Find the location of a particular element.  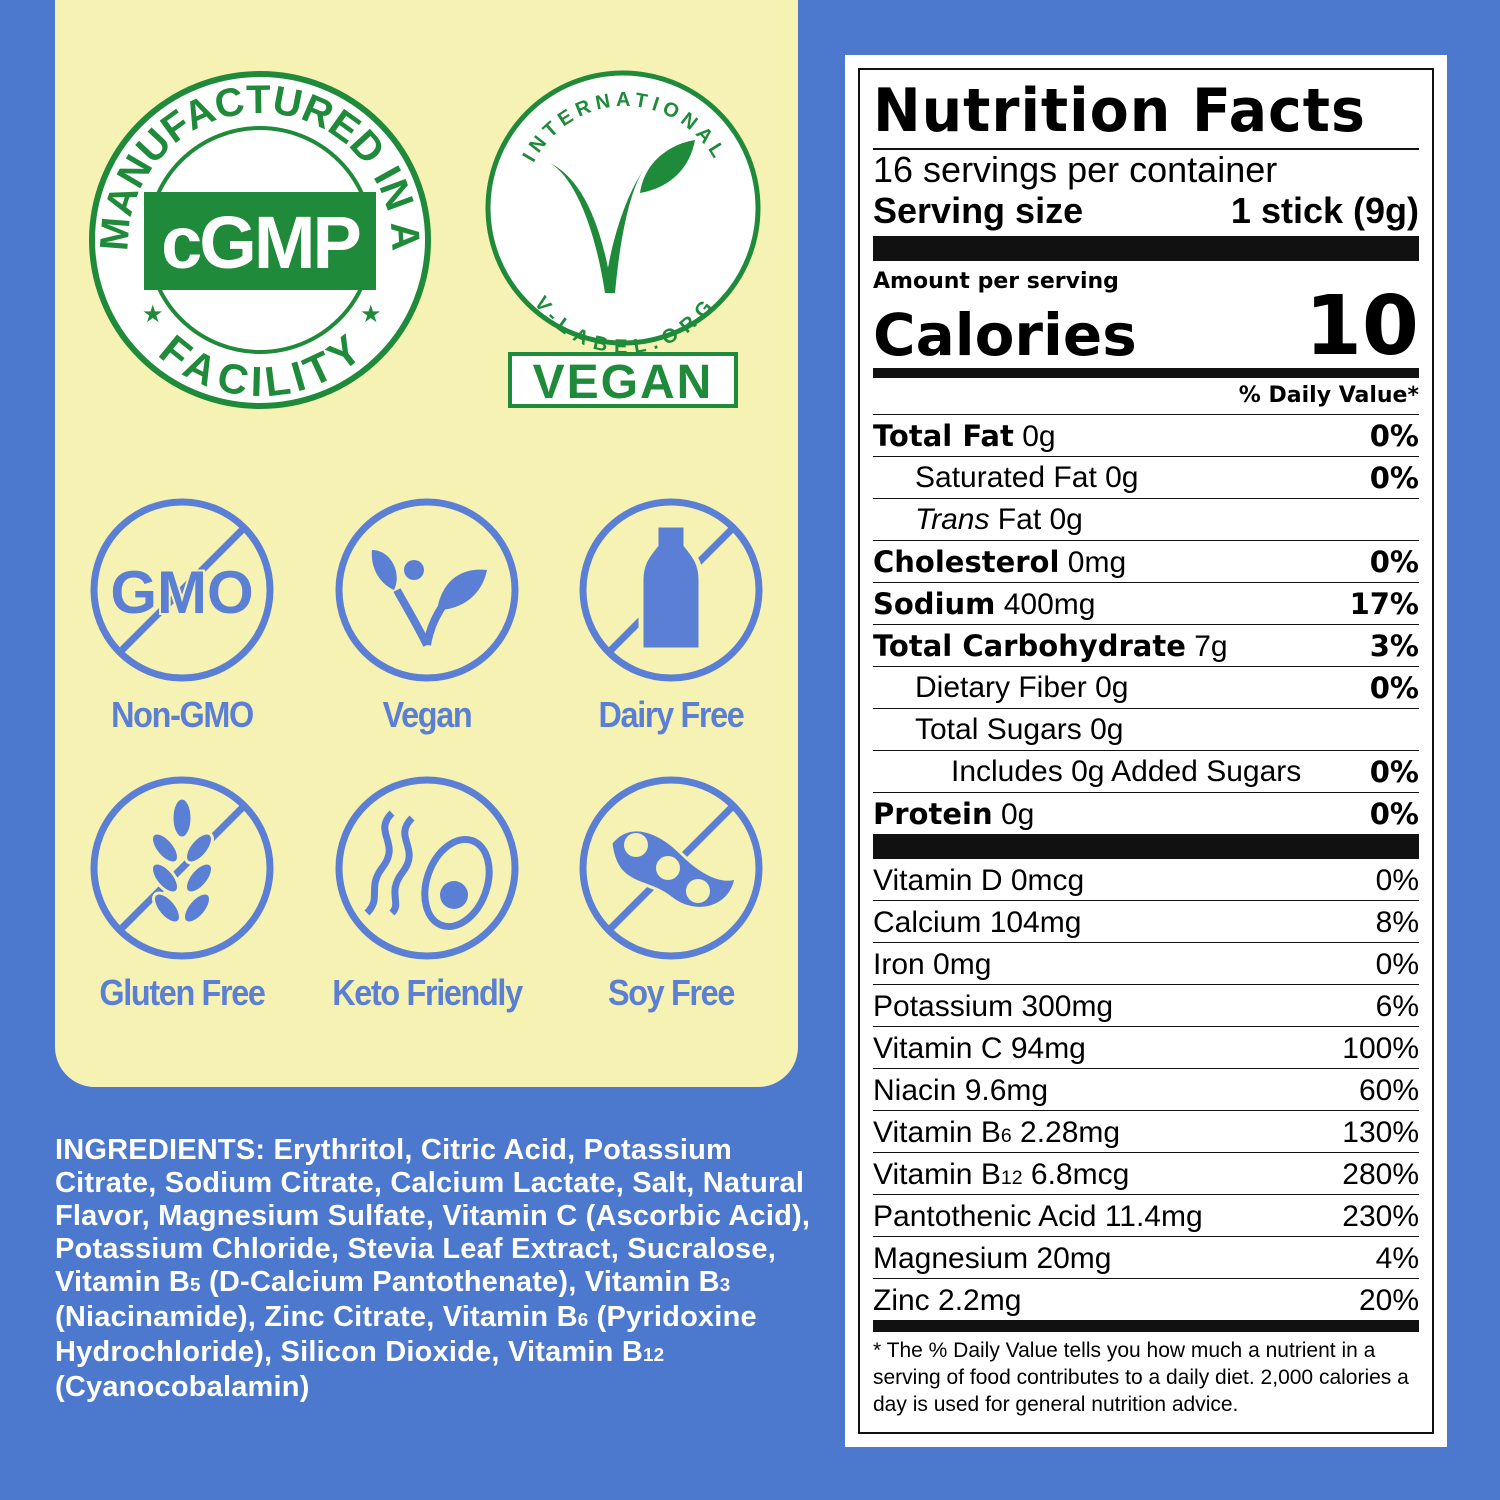

vitamin-name: Calcium 104mg is located at coordinates (977, 922).